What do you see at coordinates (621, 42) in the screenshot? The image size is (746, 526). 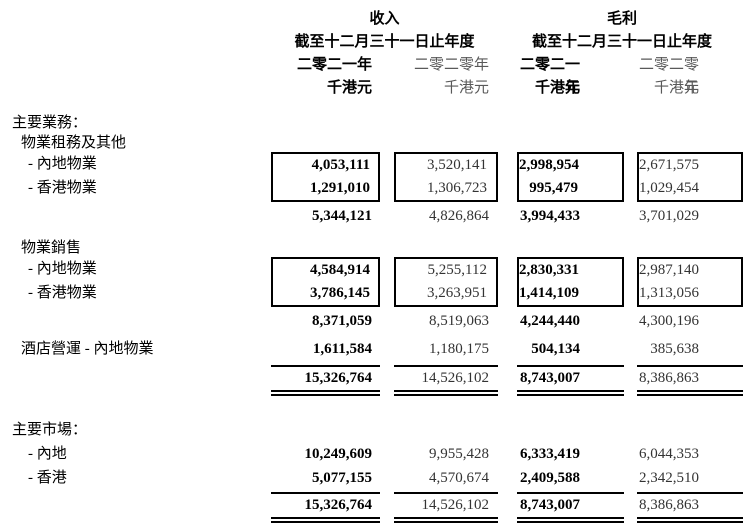 I see `gross-profit-period-label: 截至十二月三十一日止年度` at bounding box center [621, 42].